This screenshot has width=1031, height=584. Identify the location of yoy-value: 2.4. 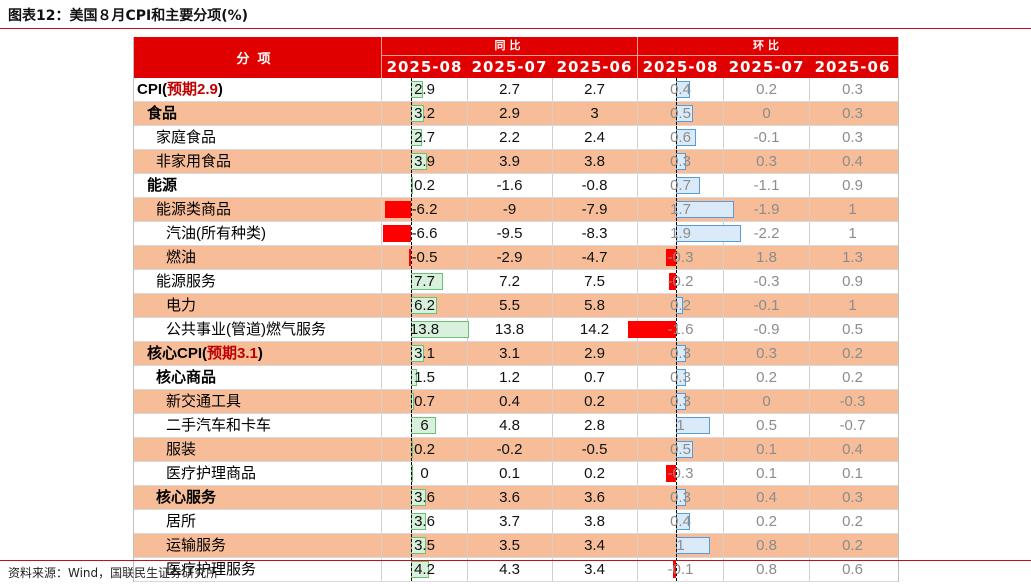
(594, 137).